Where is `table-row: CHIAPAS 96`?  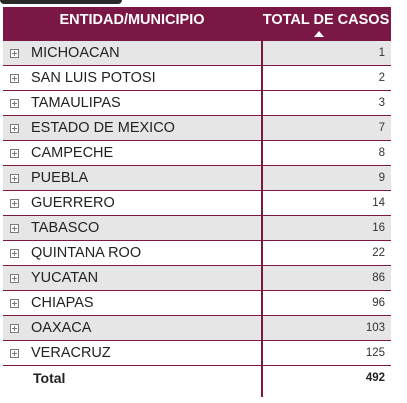 table-row: CHIAPAS 96 is located at coordinates (197, 303).